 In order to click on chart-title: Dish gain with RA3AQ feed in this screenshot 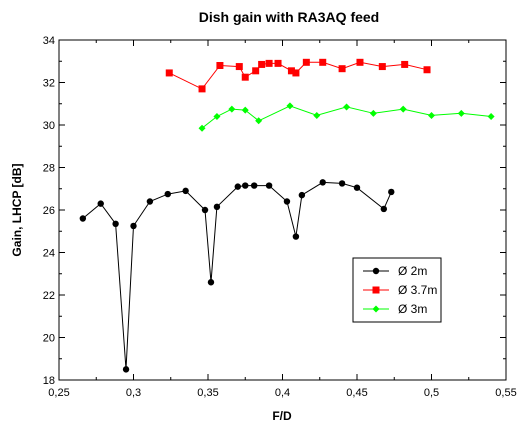, I will do `click(289, 17)`.